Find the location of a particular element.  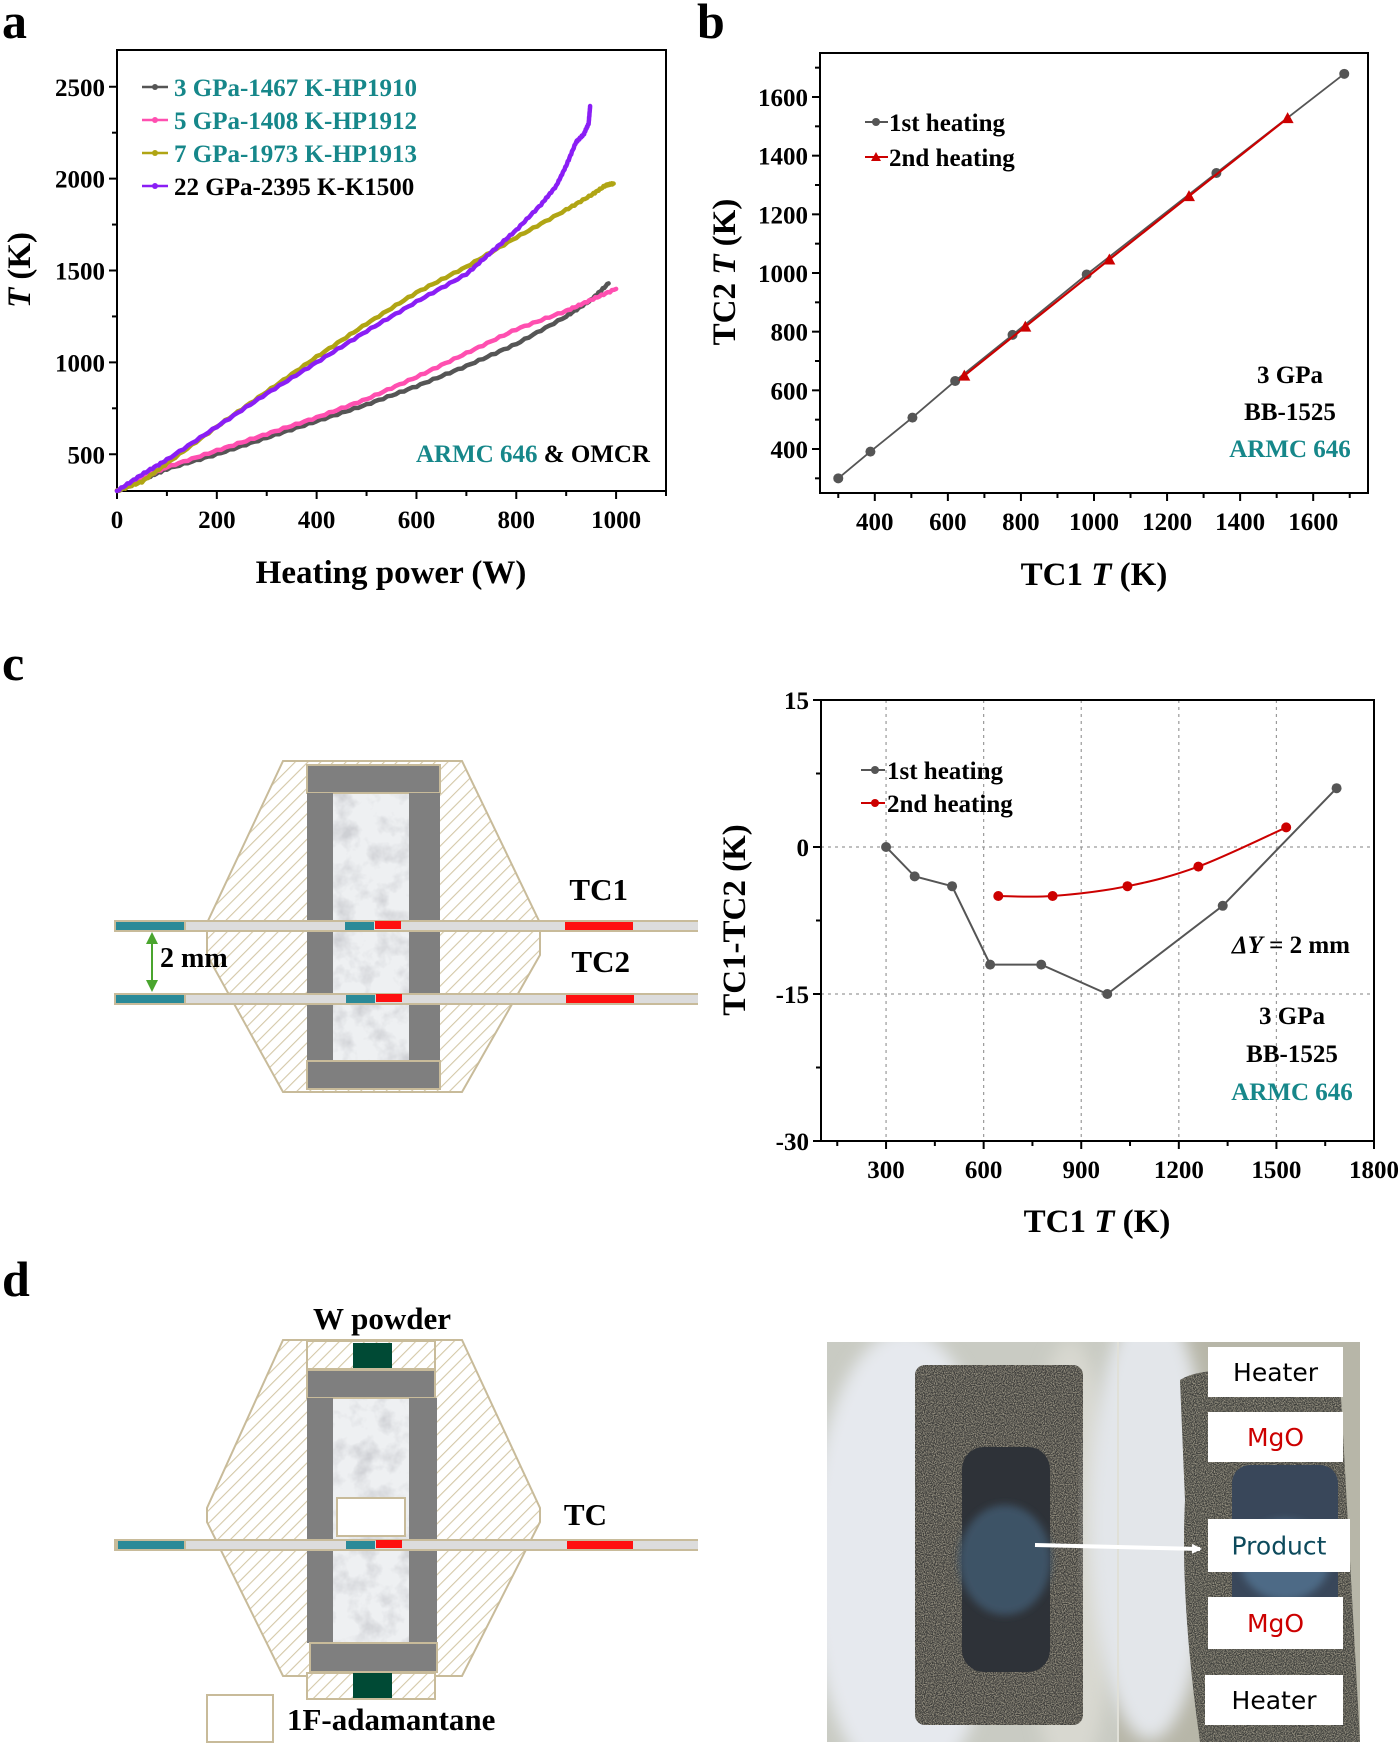

x-tick-label: 800 is located at coordinates (517, 520).